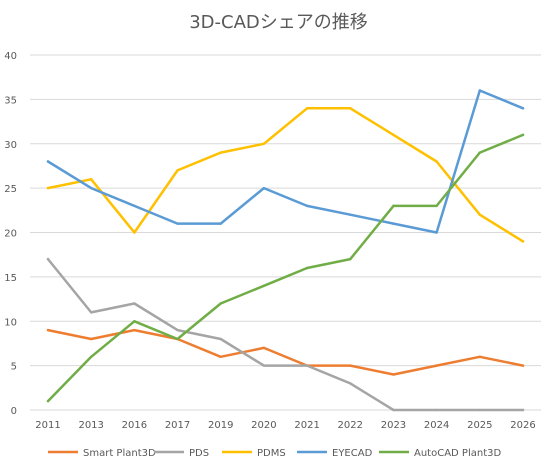 This screenshot has width=557, height=469. Describe the element at coordinates (10, 278) in the screenshot. I see `y-tick-label: 15` at that location.